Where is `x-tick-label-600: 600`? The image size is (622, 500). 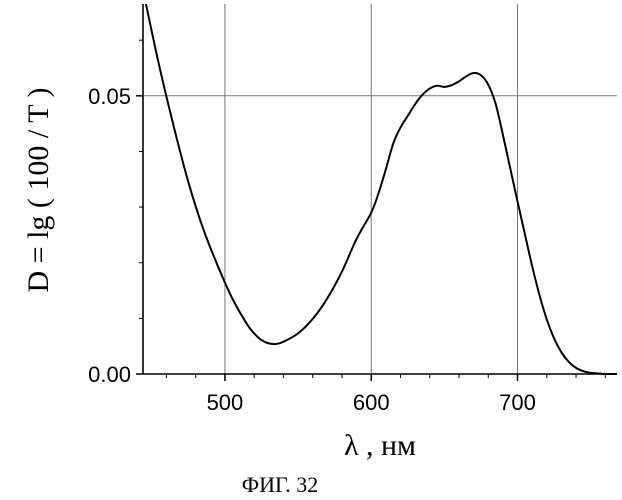
x-tick-label-600: 600 is located at coordinates (371, 402).